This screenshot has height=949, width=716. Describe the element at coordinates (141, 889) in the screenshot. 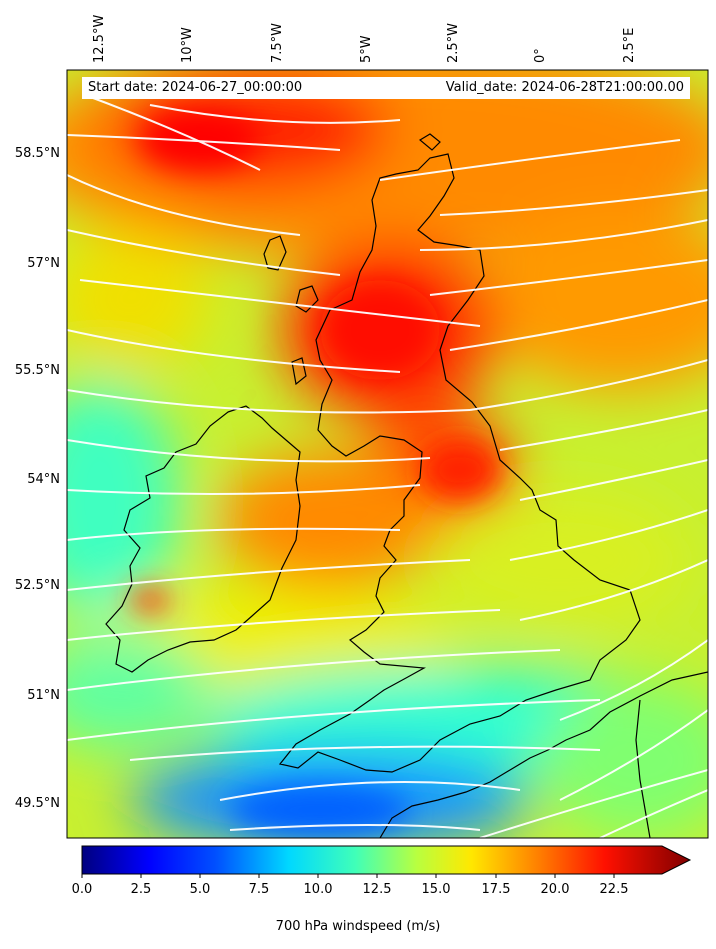

I see `colorbar-tick-label: 2.5` at that location.